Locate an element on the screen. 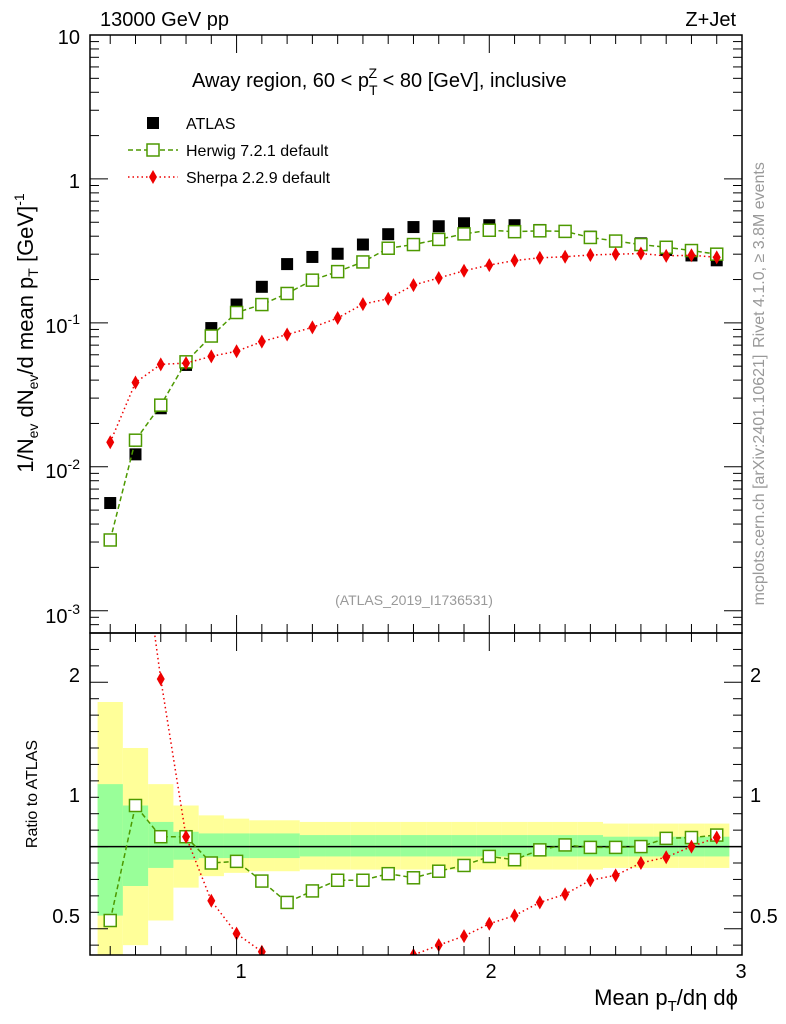  y-tick-label: 10-2 is located at coordinates (62, 469).